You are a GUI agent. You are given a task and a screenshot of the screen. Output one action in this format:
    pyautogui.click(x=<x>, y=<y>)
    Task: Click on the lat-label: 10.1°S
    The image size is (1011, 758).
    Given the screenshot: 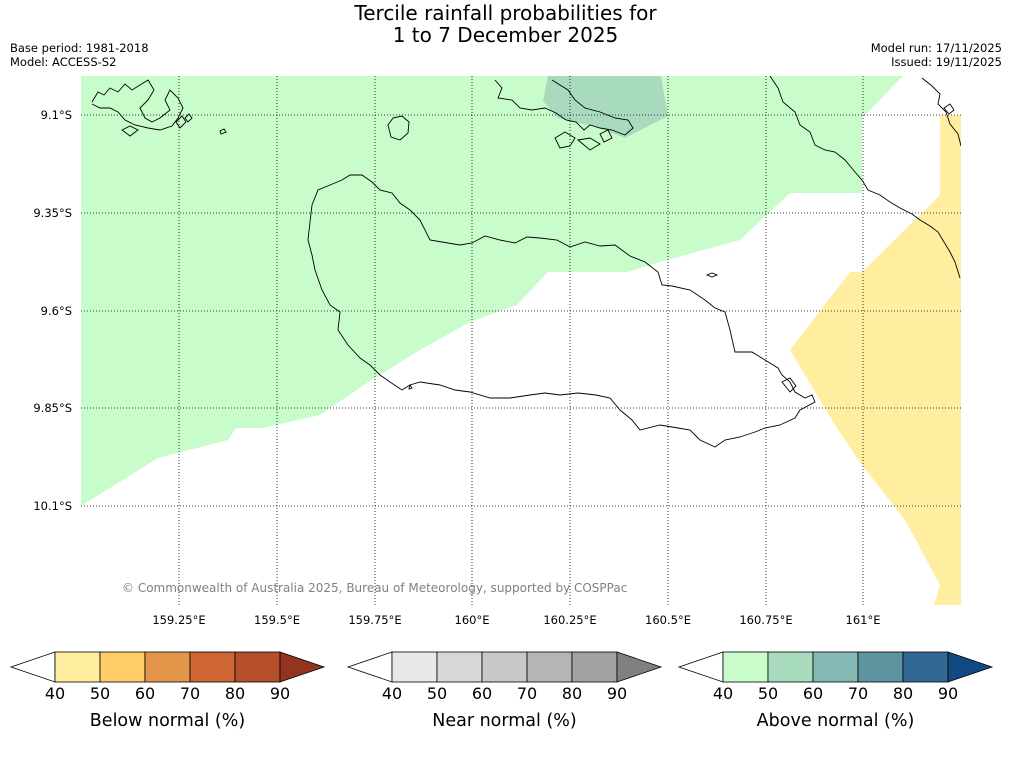 What is the action you would take?
    pyautogui.click(x=52, y=506)
    